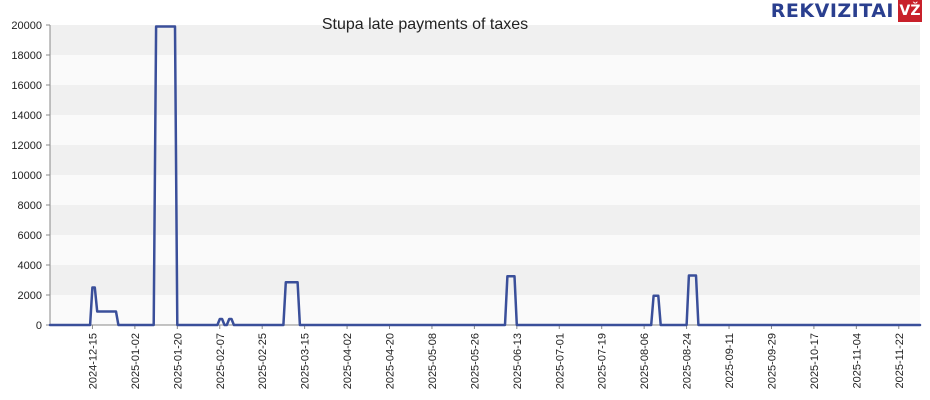 The image size is (930, 400). Describe the element at coordinates (30, 206) in the screenshot. I see `y-tick-label: 8000` at that location.